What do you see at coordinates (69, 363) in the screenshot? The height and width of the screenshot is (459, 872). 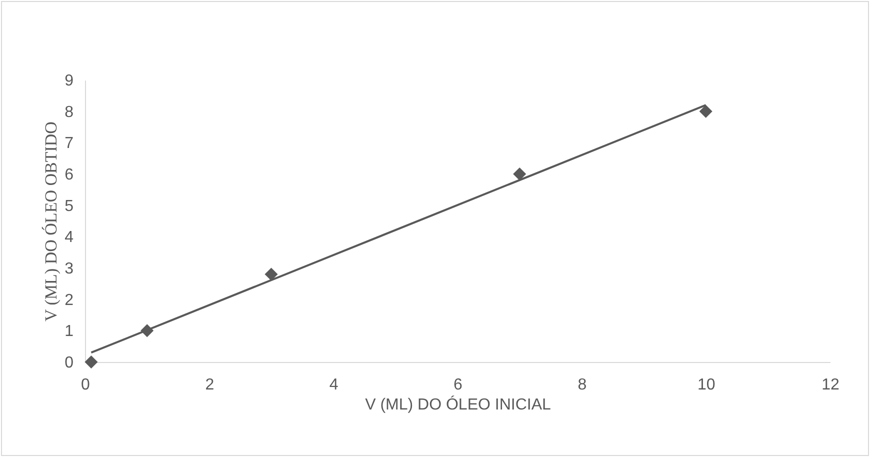 I see `y-tick-label: 0` at bounding box center [69, 363].